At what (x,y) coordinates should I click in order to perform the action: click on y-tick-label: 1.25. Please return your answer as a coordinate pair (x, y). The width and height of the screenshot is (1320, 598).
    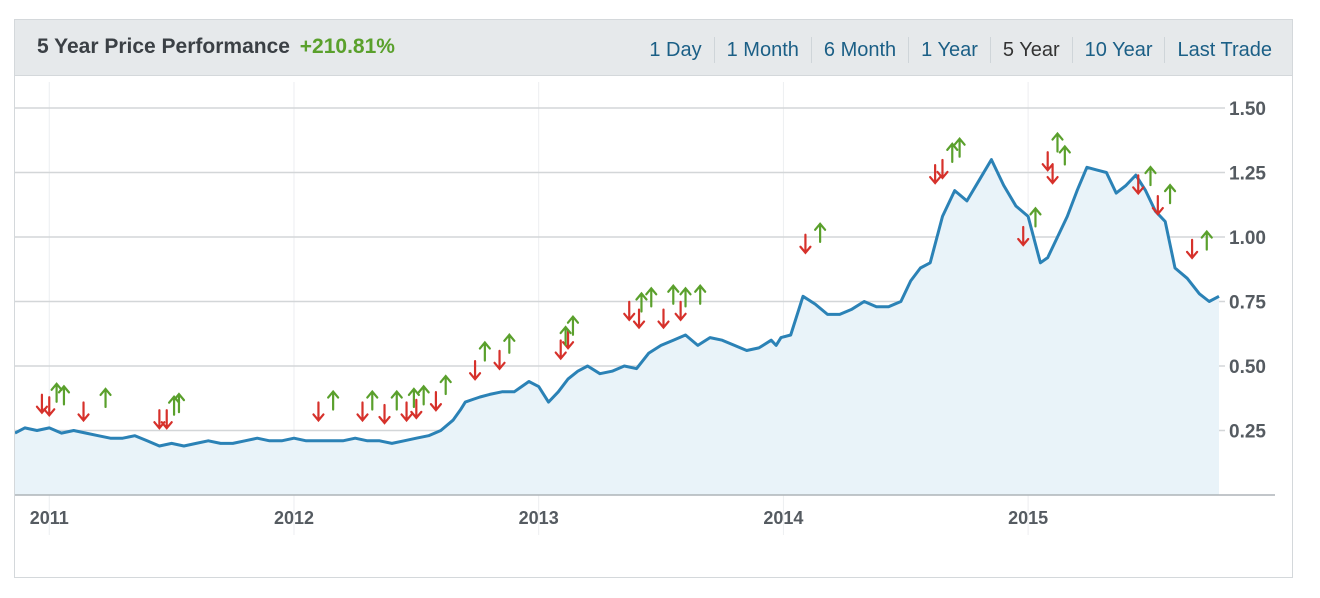
    Looking at the image, I should click on (1247, 174).